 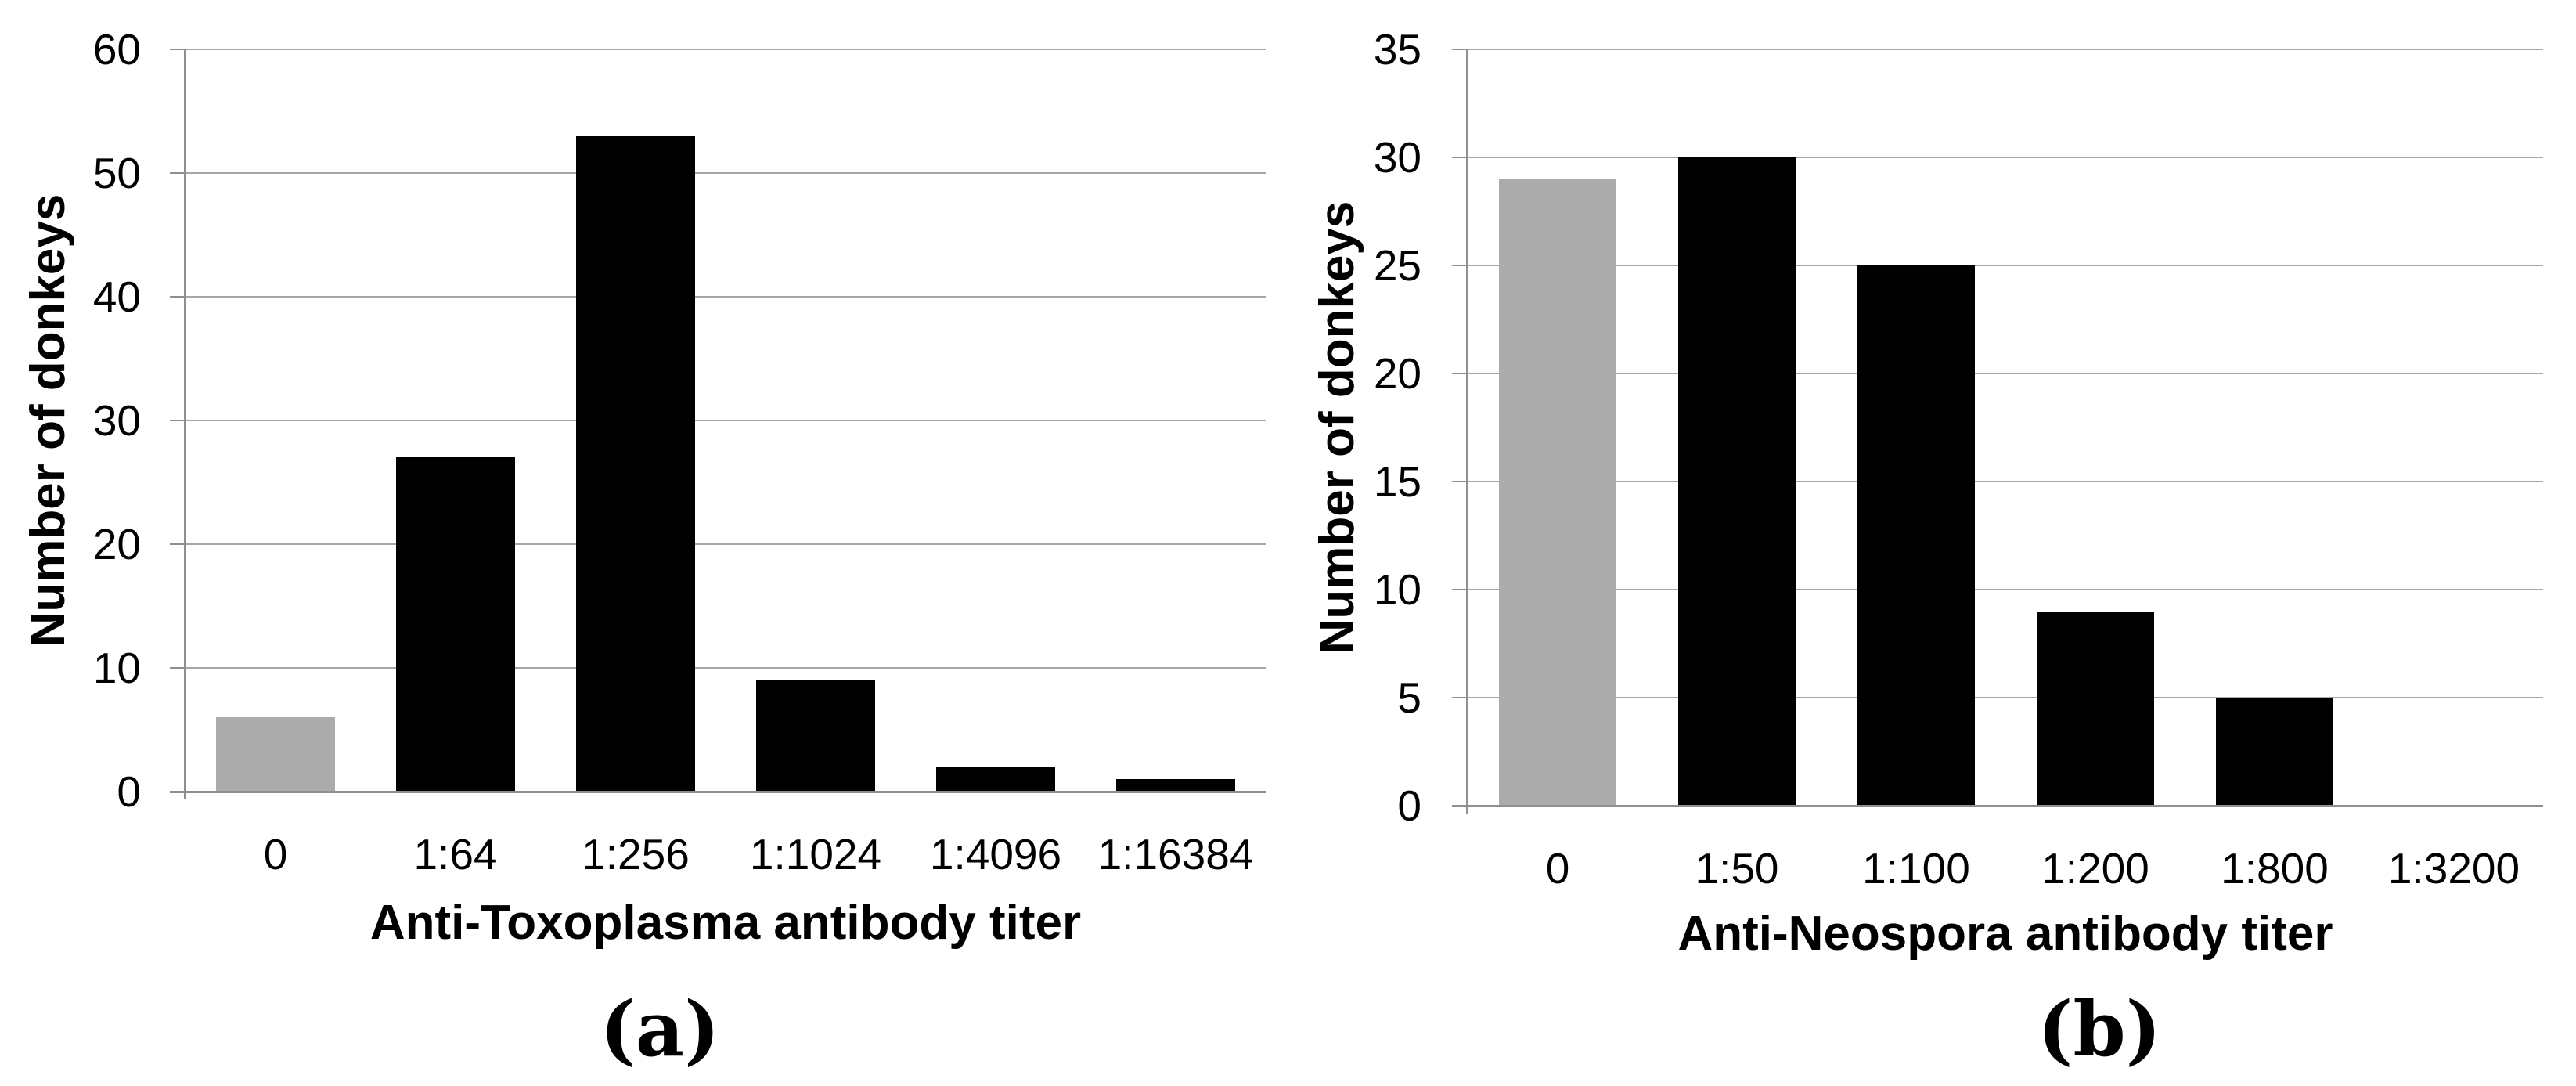 I want to click on x-axis-title-panel-a: Anti-Toxoplasma antibody titer, so click(x=725, y=923).